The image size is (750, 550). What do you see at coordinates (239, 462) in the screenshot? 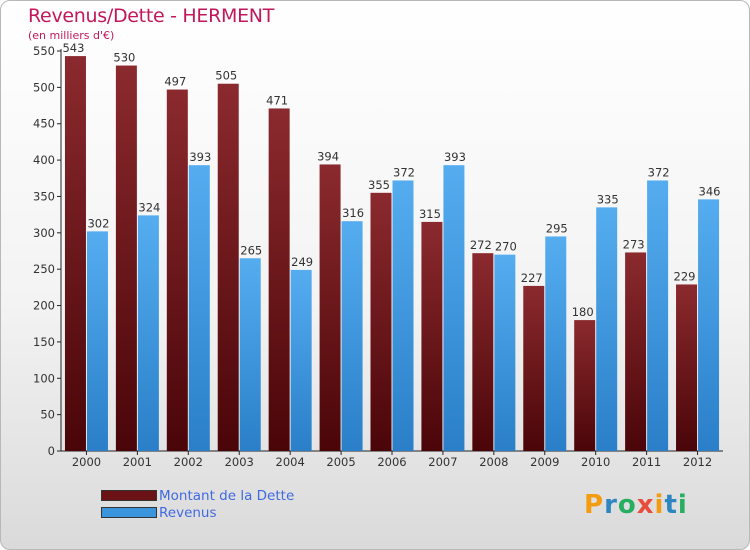
I see `x-tick-label: 2003` at bounding box center [239, 462].